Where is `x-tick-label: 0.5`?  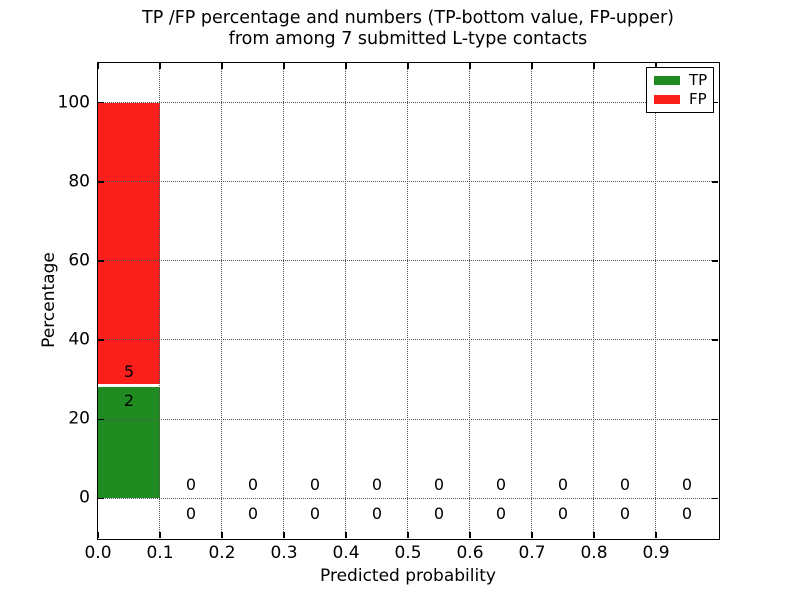
x-tick-label: 0.5 is located at coordinates (408, 553).